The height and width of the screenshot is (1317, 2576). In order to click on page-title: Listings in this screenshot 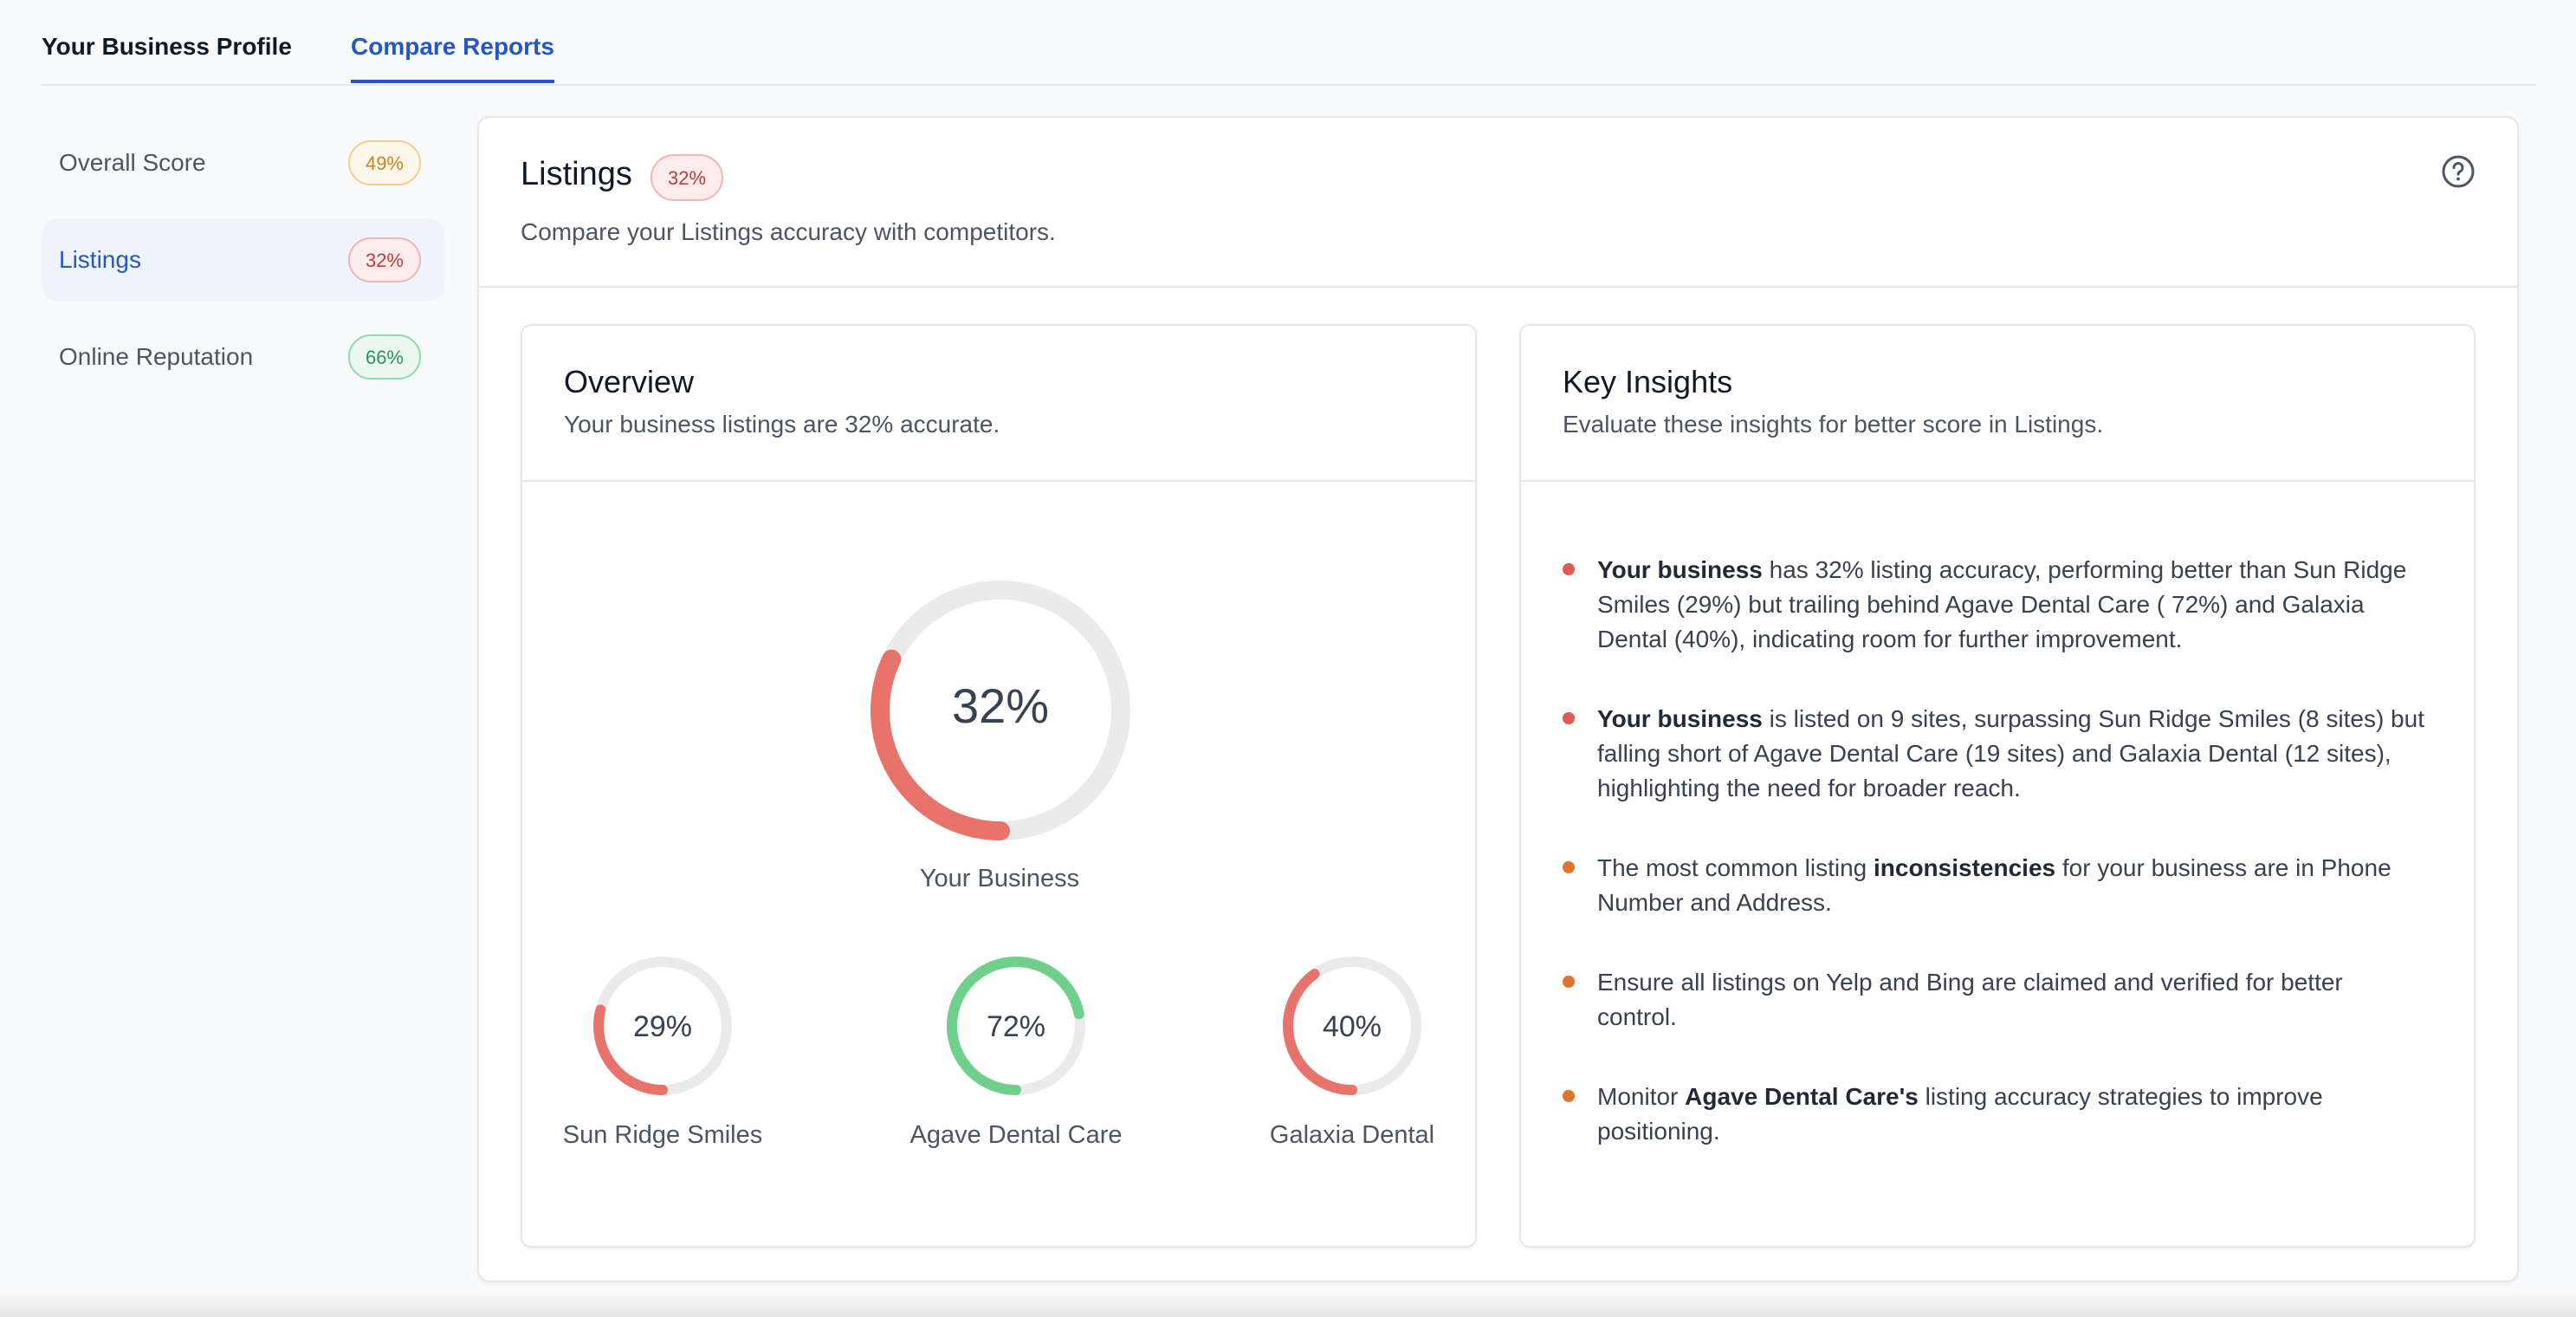, I will do `click(576, 174)`.